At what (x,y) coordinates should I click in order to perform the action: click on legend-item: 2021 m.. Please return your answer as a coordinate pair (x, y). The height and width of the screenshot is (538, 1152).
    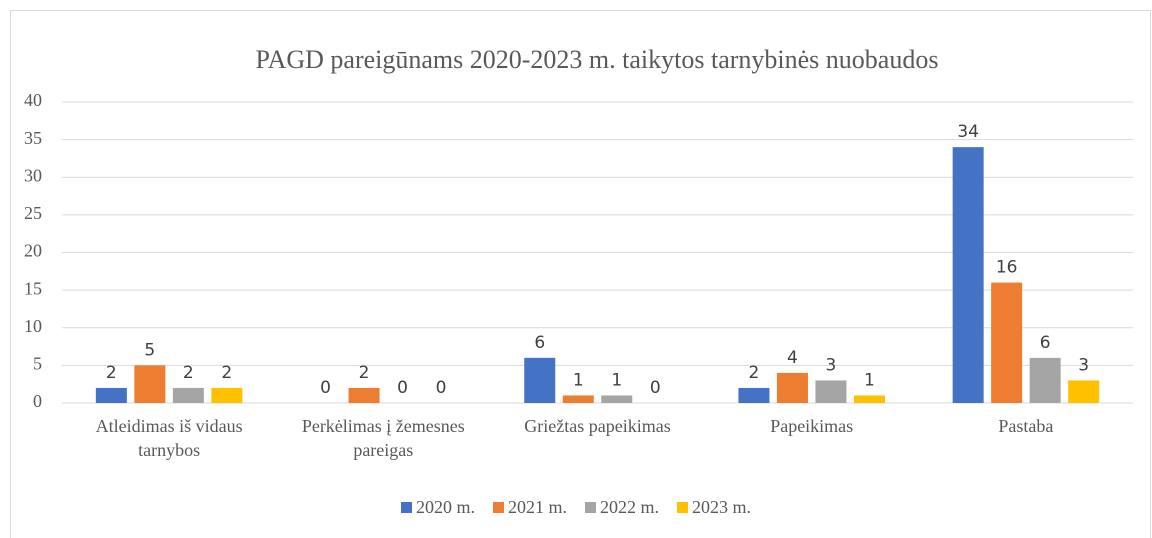
    Looking at the image, I should click on (529, 507).